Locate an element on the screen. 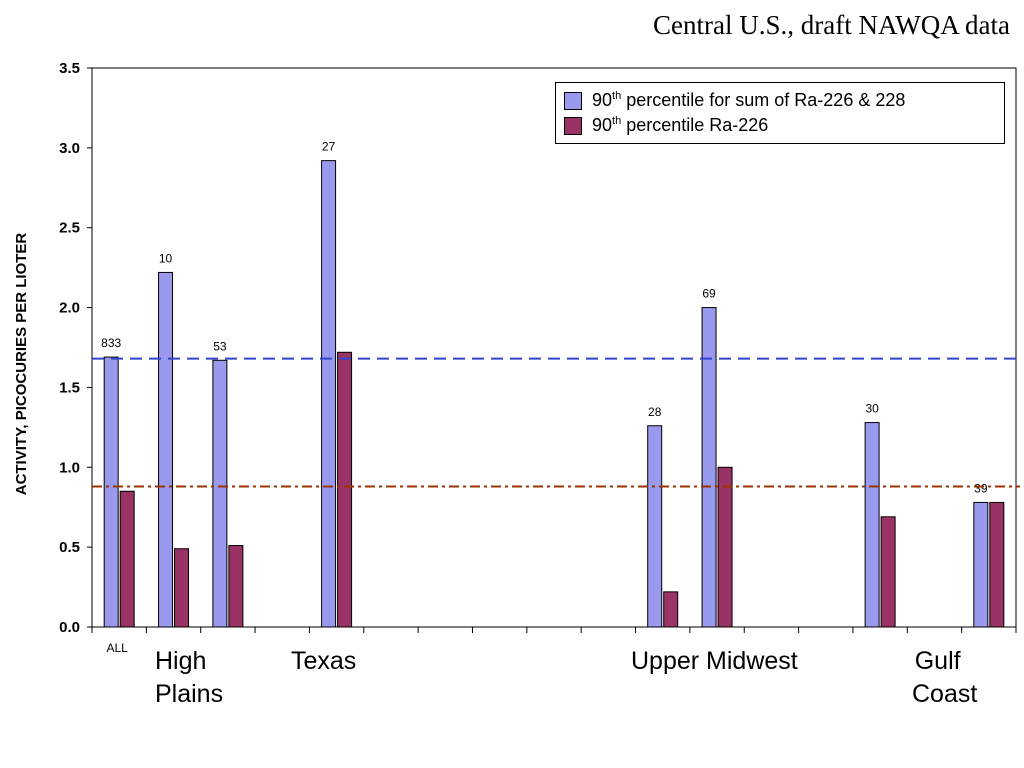 The height and width of the screenshot is (768, 1024). y-tick-label: 0.0 is located at coordinates (69, 627).